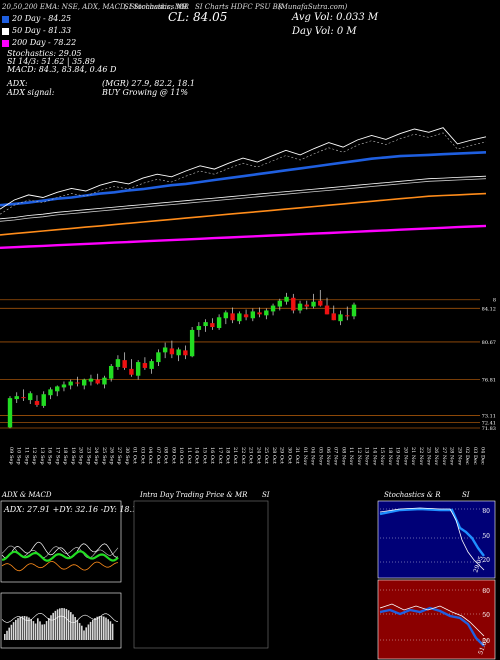  What do you see at coordinates (112, 456) in the screenshot?
I see `x-tick-label: 26 Sep` at bounding box center [112, 456].